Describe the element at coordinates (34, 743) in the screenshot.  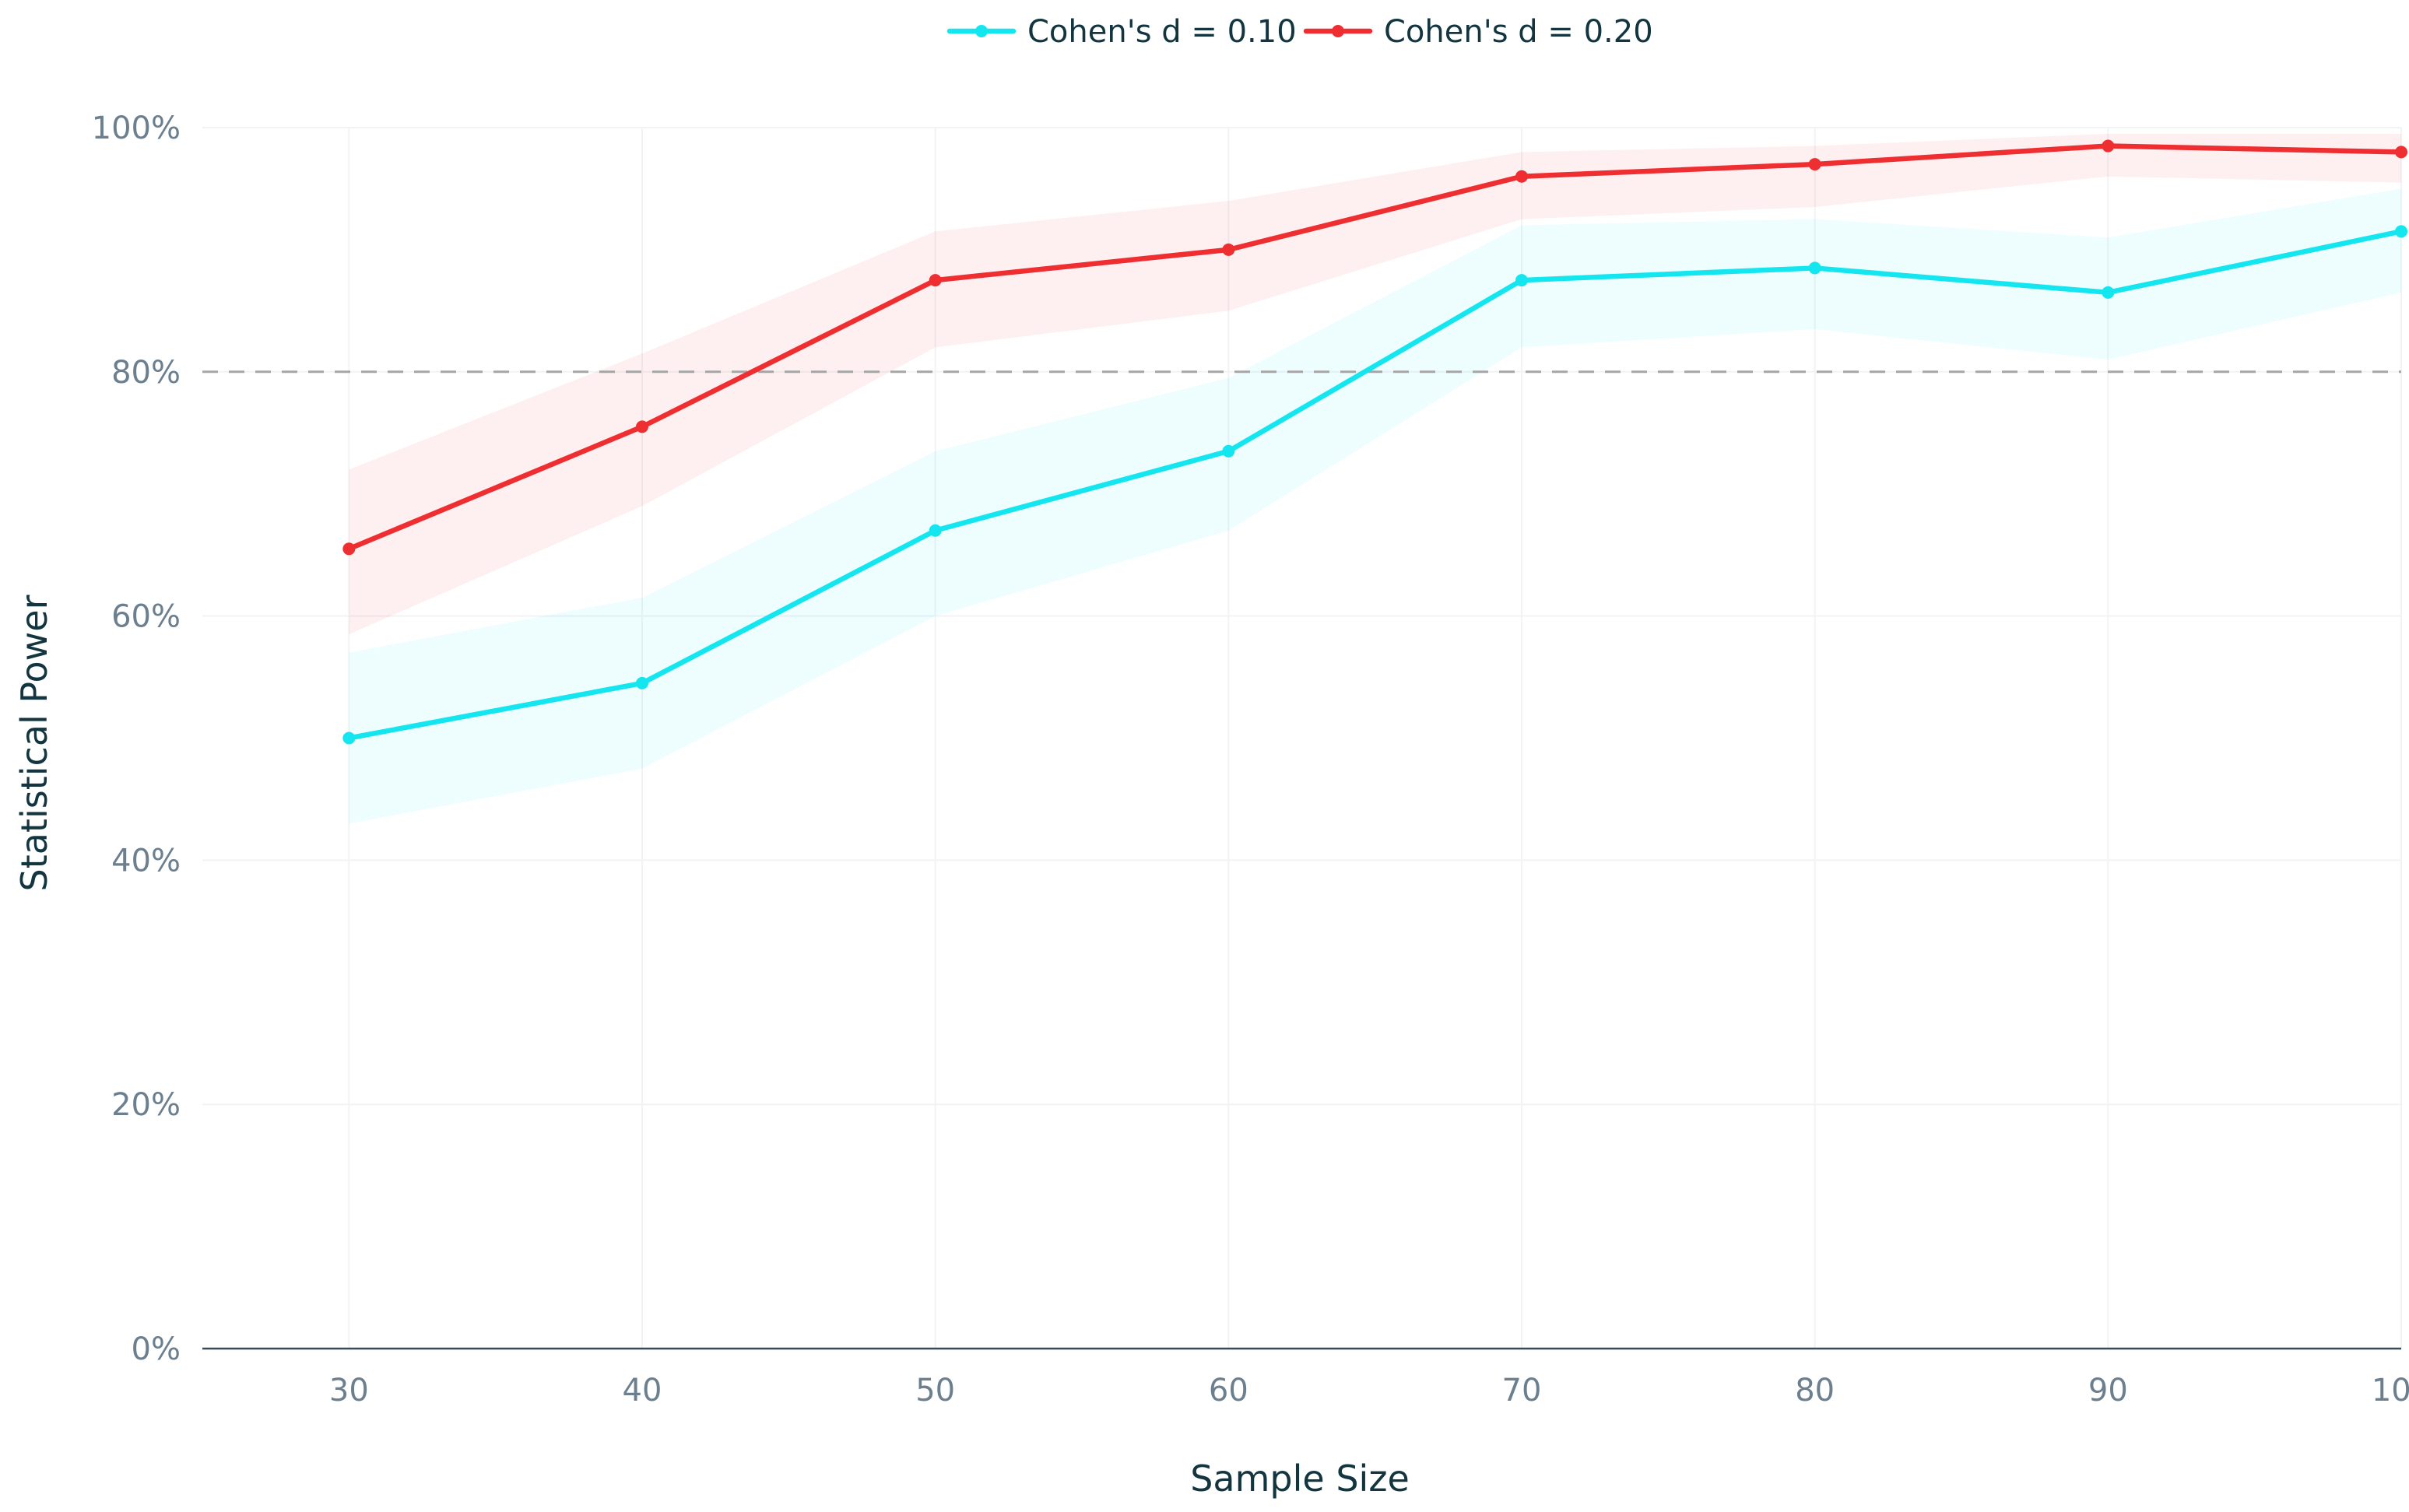
I see `y-axis-title: Statistical Power` at that location.